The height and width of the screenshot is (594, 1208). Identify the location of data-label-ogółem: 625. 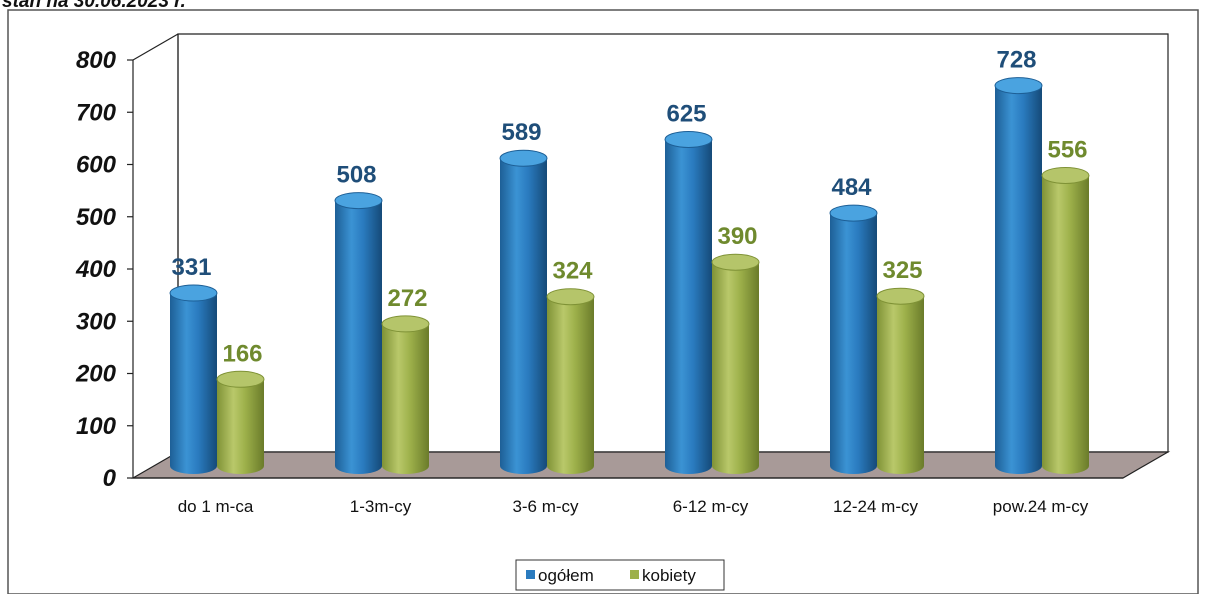
(686, 113).